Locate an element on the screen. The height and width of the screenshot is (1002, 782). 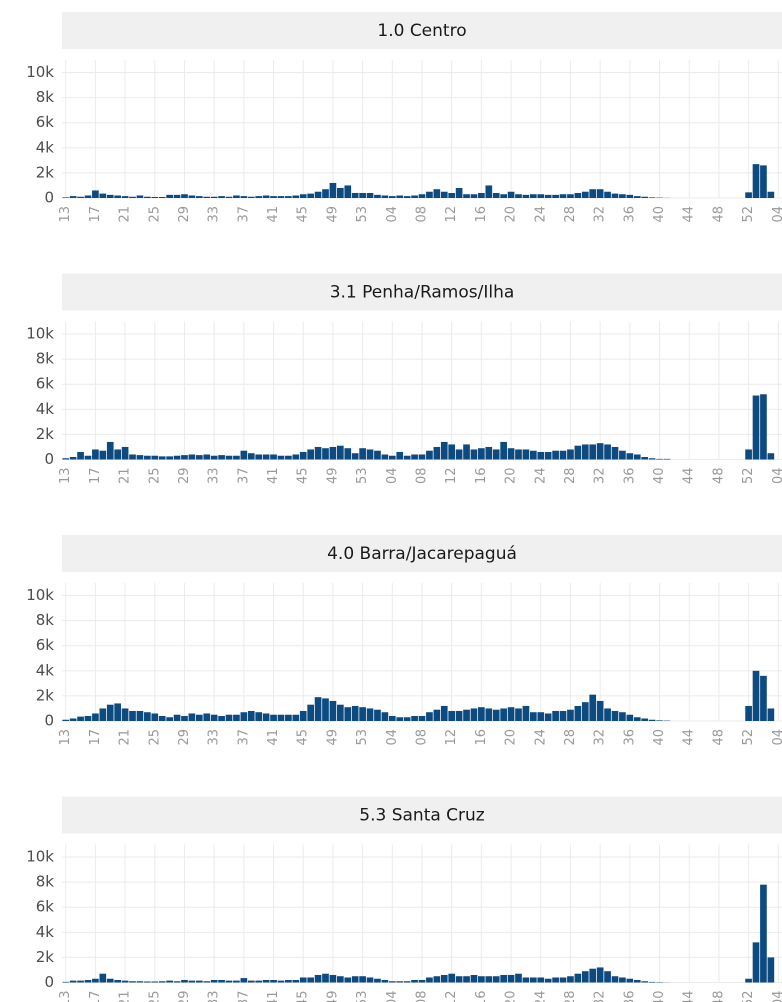
facet-title: 4.0 Barra/Jacarepaguá is located at coordinates (422, 554).